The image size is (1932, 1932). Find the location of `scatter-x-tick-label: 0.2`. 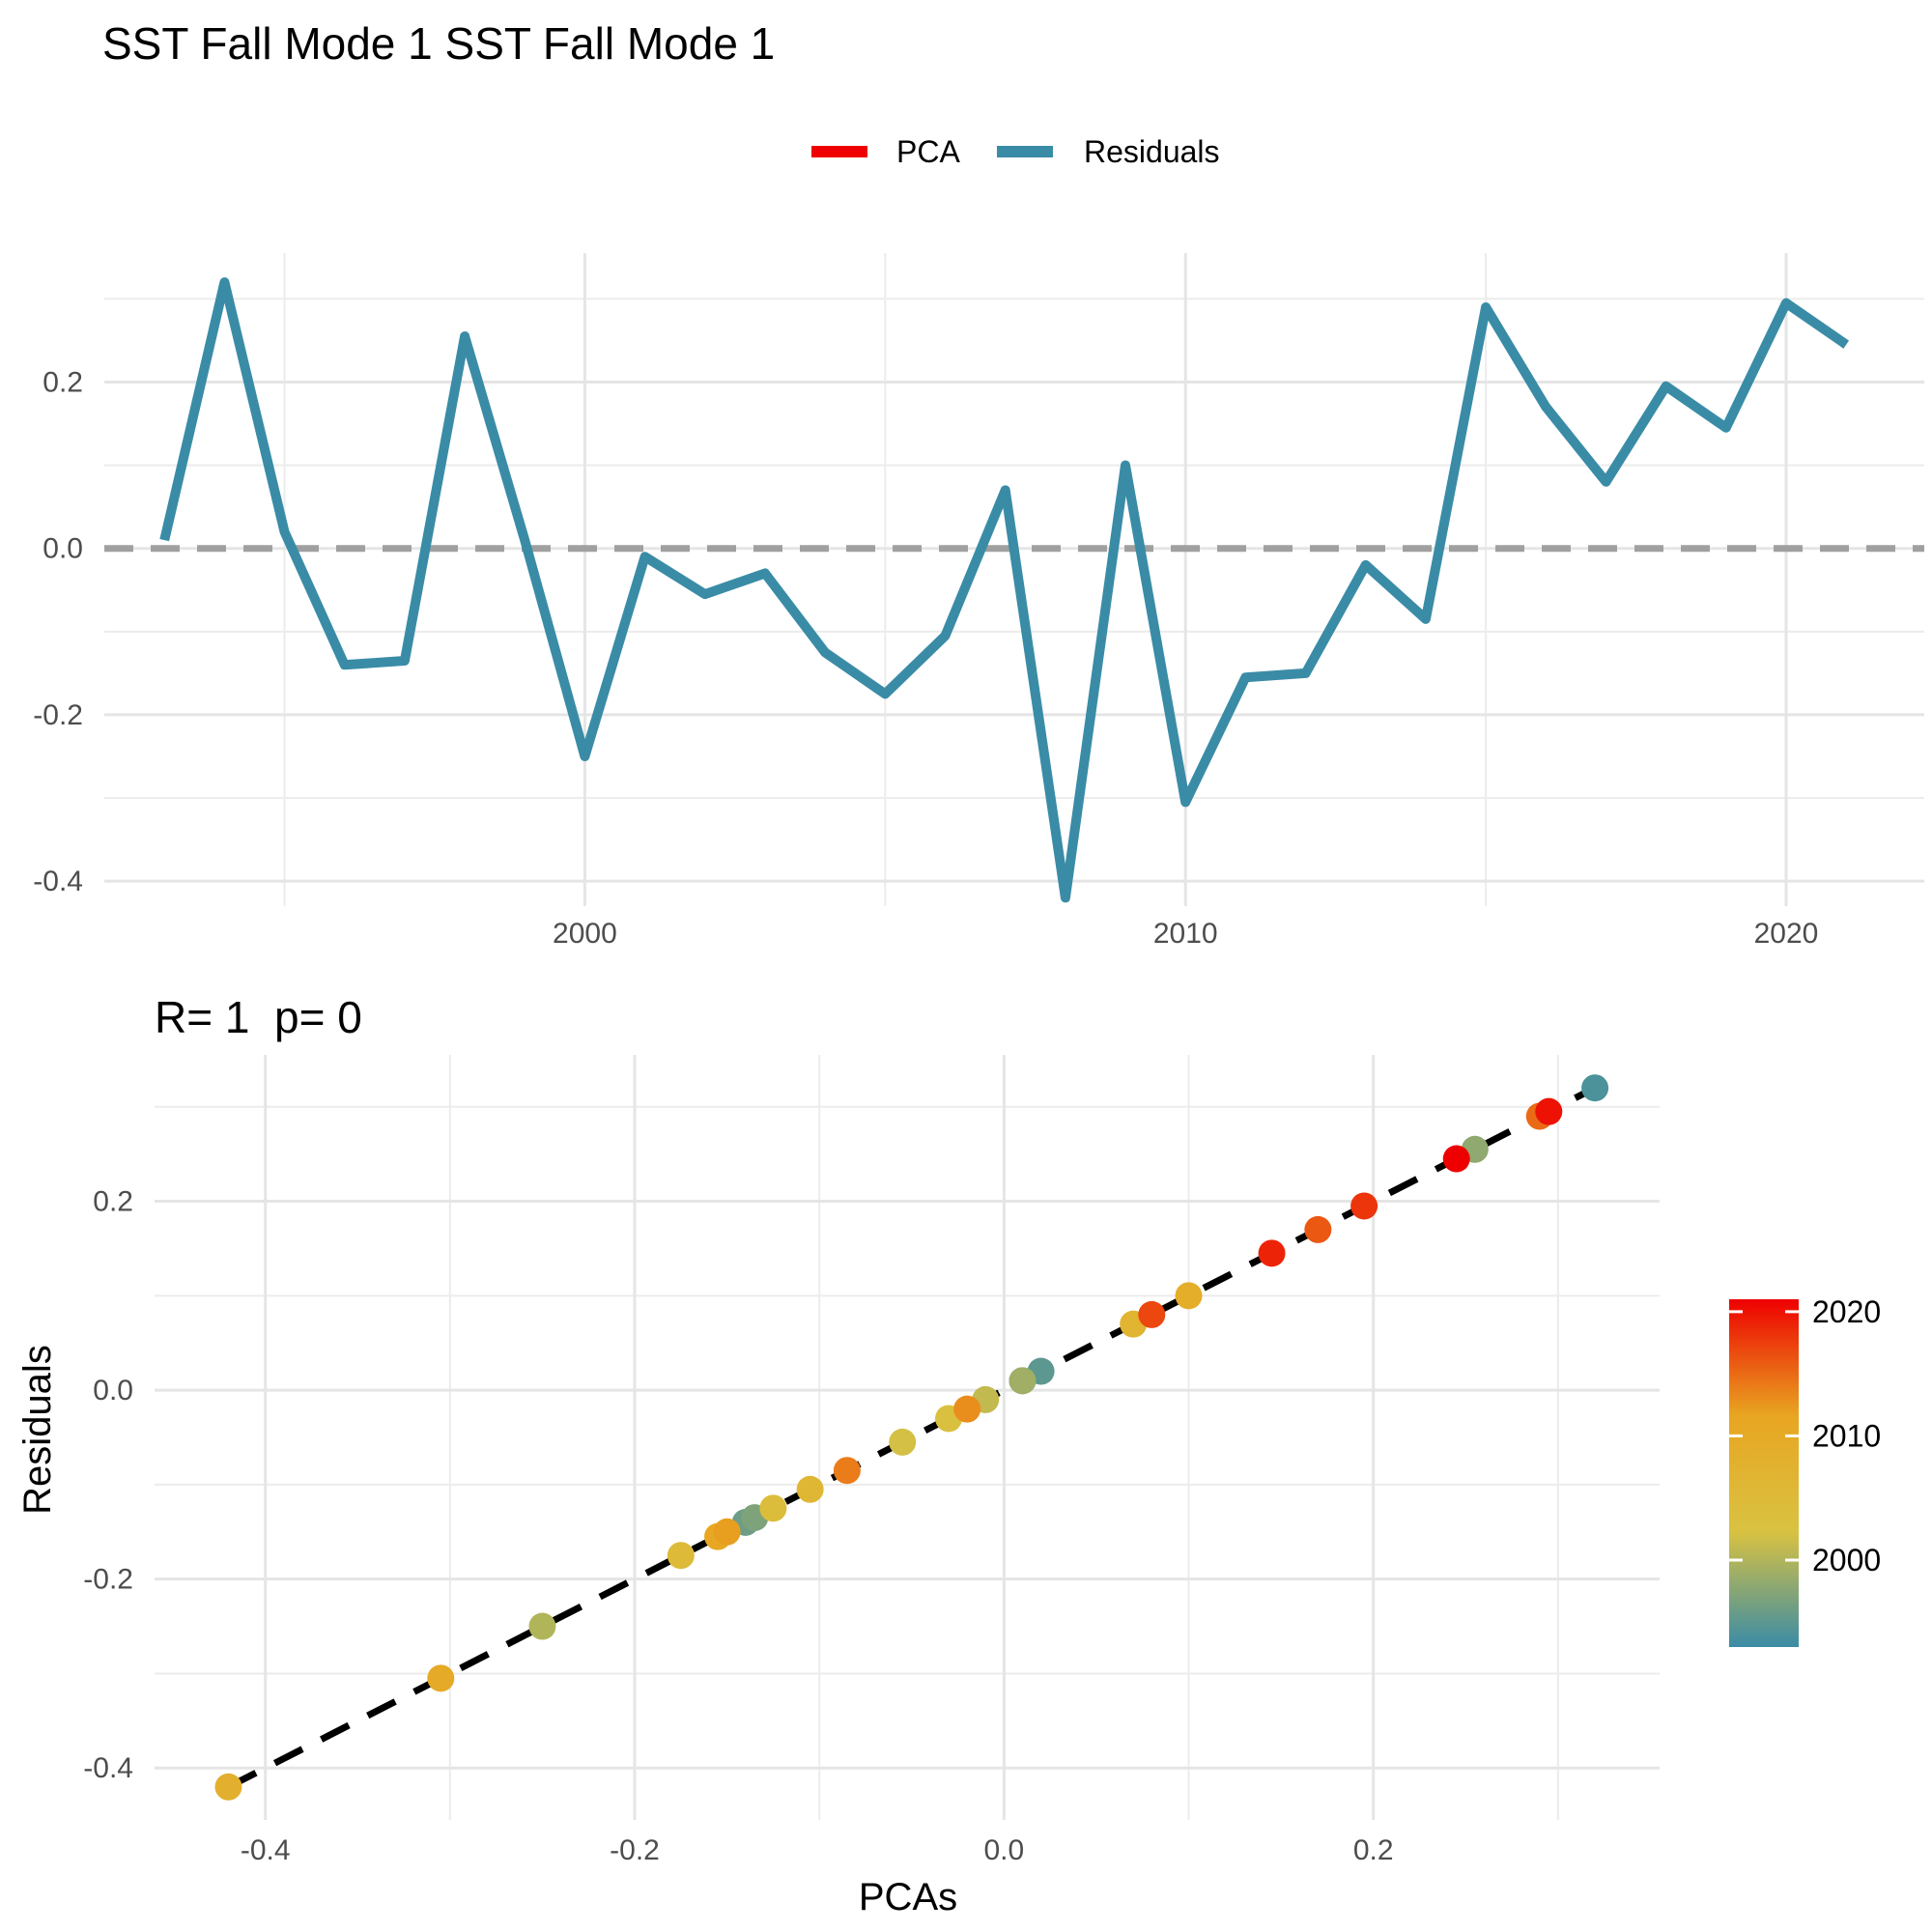

scatter-x-tick-label: 0.2 is located at coordinates (1373, 1850).